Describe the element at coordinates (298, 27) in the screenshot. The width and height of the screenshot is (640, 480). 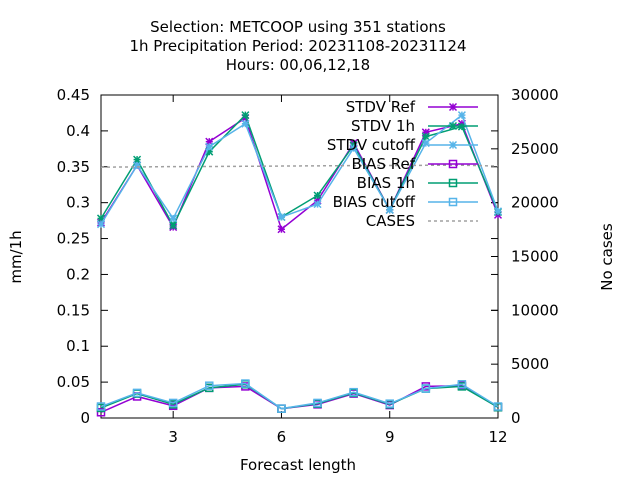
I see `title-line-1: Selection: METCOOP using 351 stations` at that location.